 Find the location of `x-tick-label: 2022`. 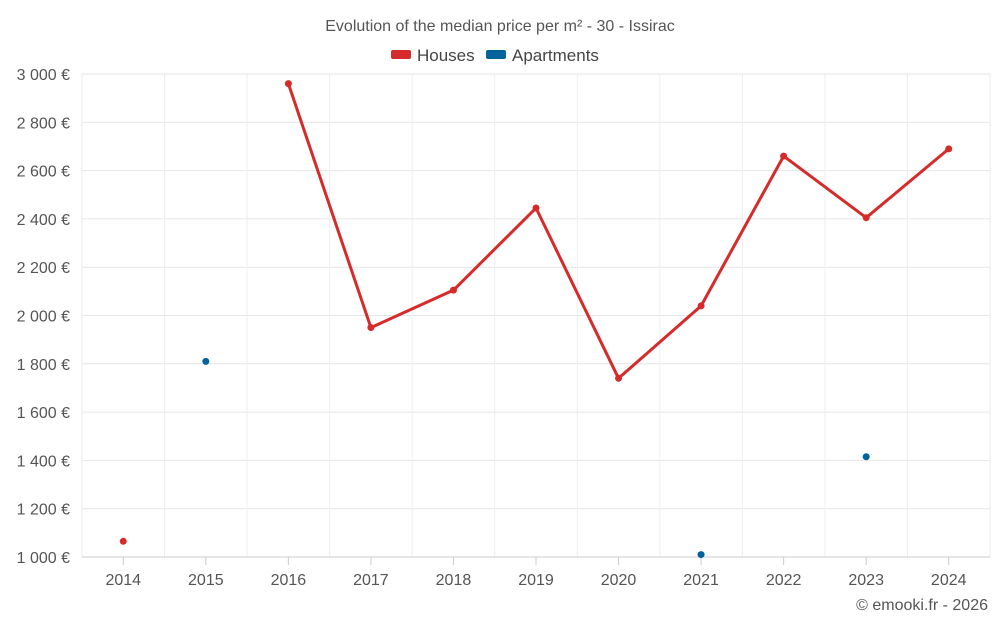

x-tick-label: 2022 is located at coordinates (784, 580).